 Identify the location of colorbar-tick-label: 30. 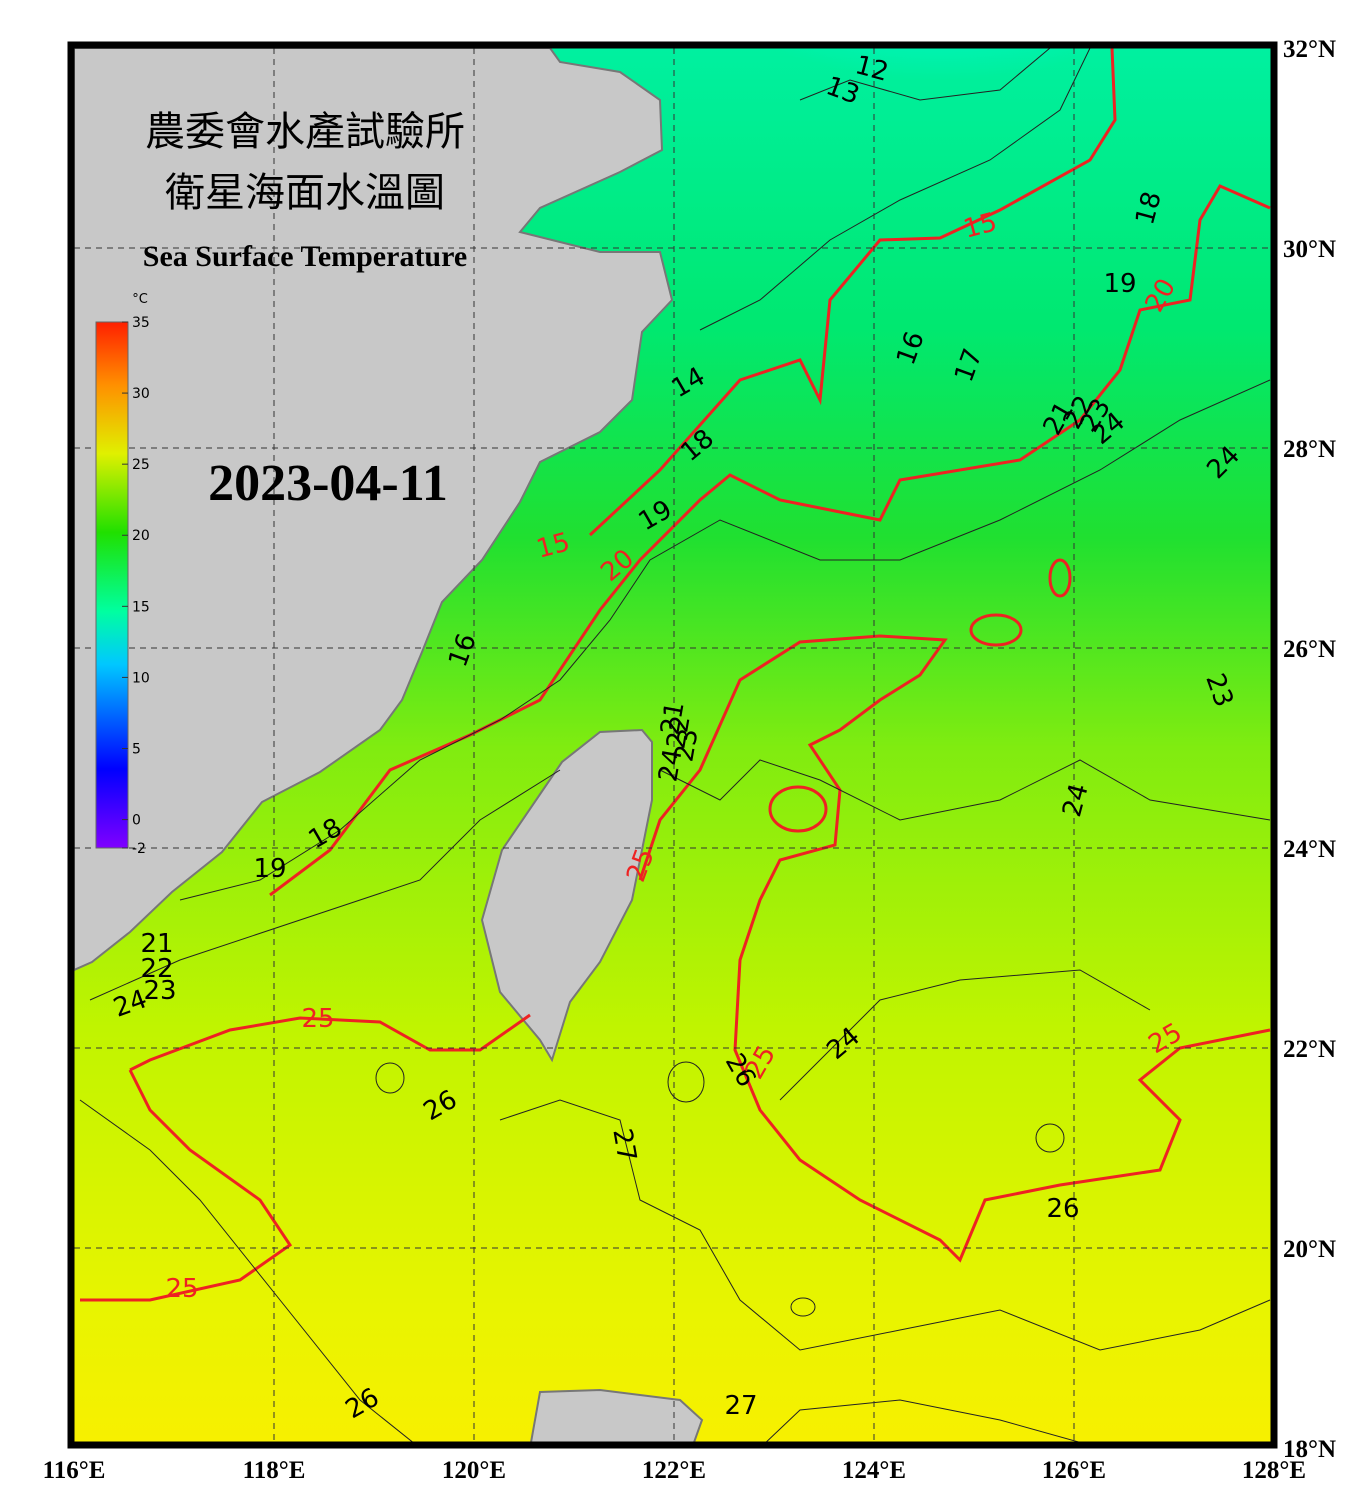
(141, 394).